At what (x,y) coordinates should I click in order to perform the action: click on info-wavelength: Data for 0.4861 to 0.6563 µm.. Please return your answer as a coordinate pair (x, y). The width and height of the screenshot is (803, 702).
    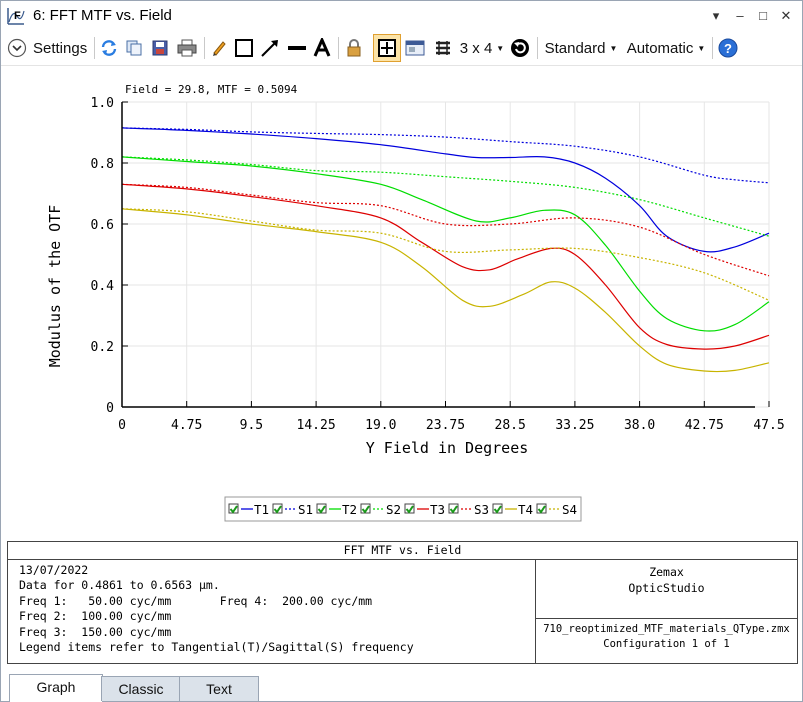
    Looking at the image, I should click on (119, 585).